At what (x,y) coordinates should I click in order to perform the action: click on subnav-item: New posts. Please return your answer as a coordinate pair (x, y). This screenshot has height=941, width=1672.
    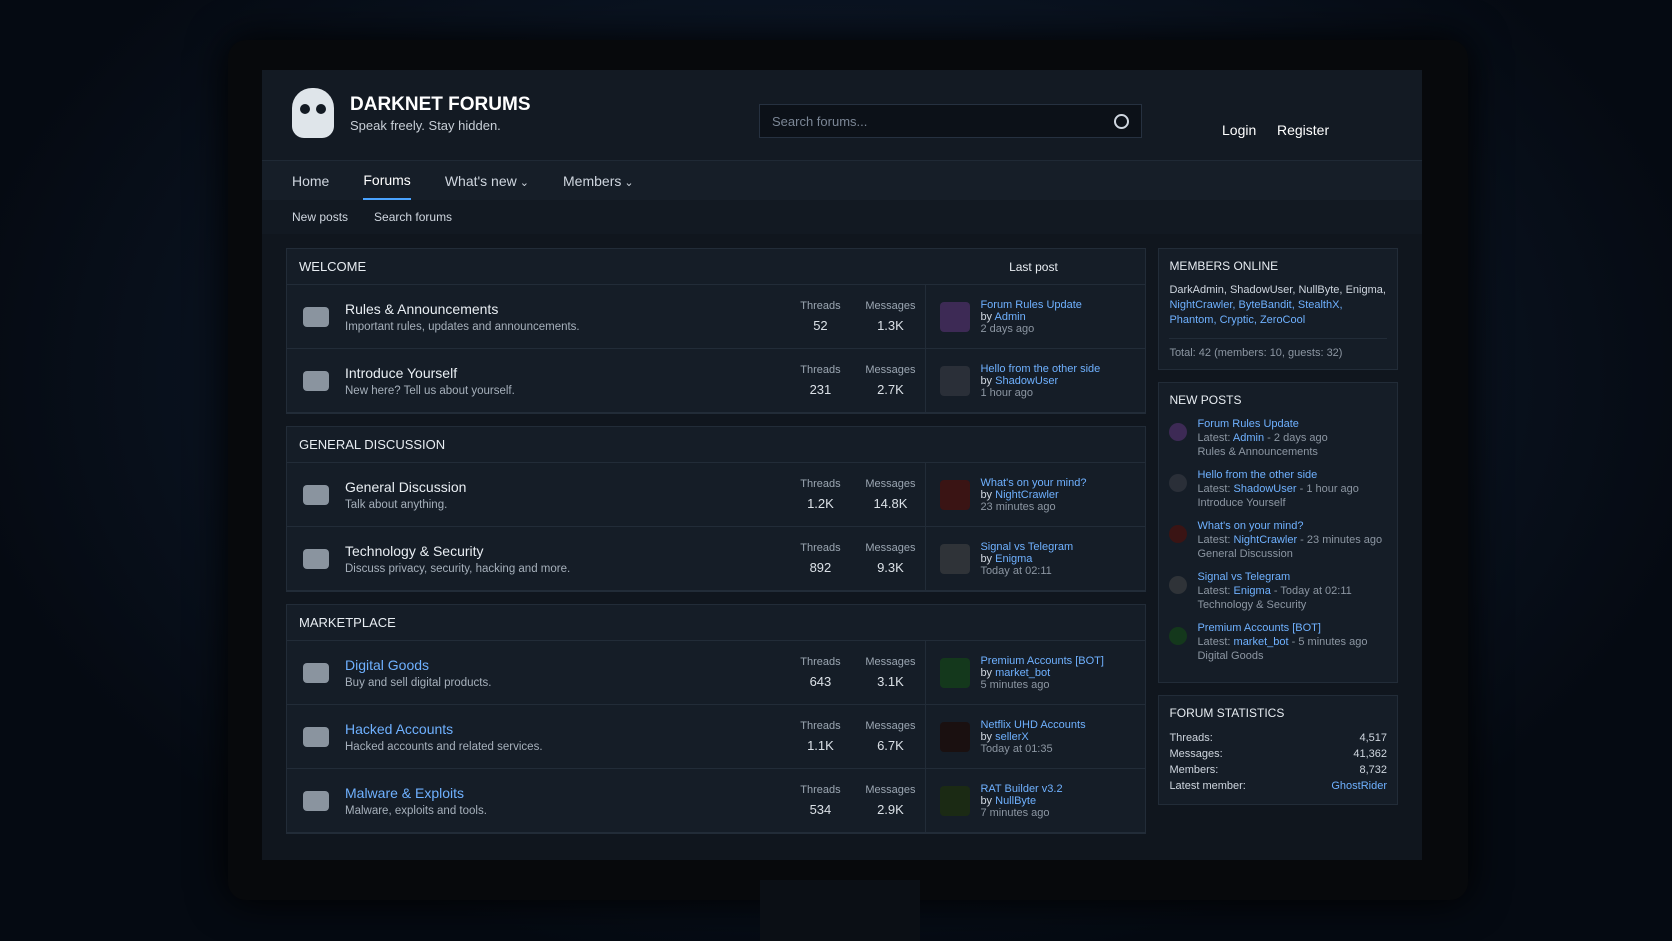
    Looking at the image, I should click on (320, 217).